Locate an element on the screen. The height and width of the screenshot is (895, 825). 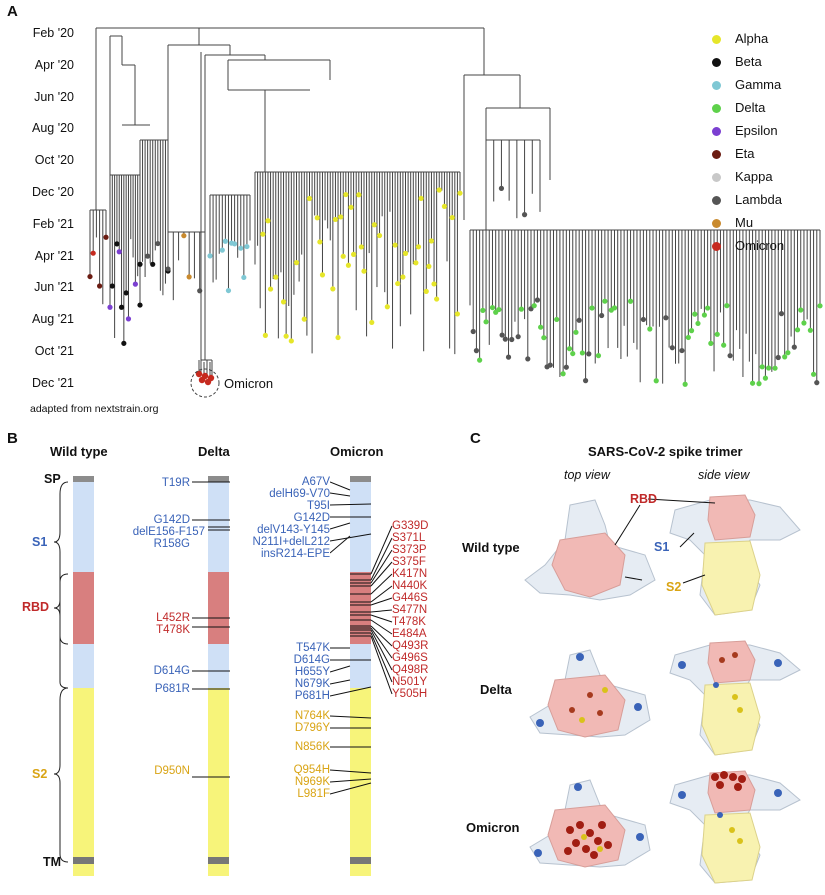
delta-top-view is located at coordinates (590, 693).